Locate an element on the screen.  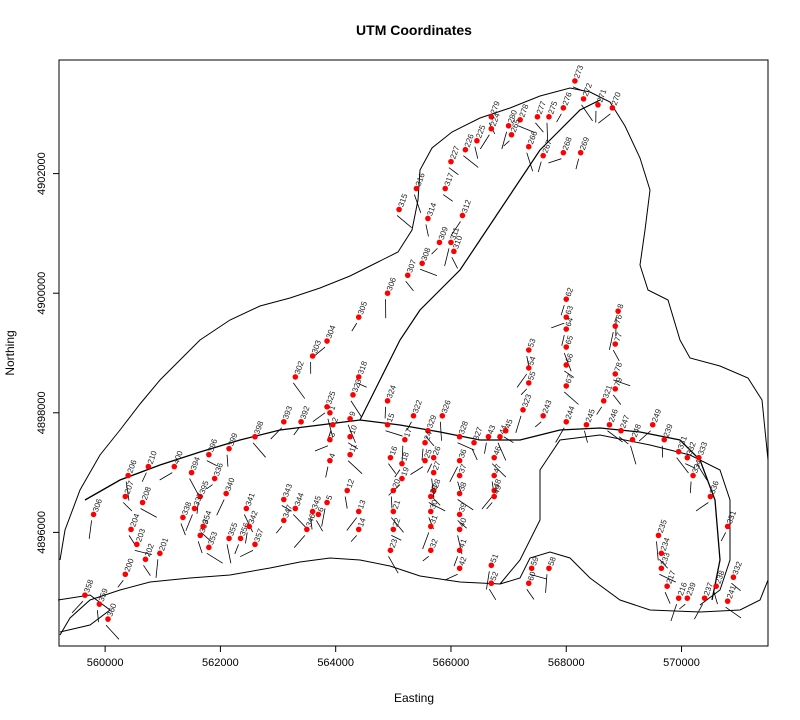
x-tick-label: 568000 is located at coordinates (566, 663).